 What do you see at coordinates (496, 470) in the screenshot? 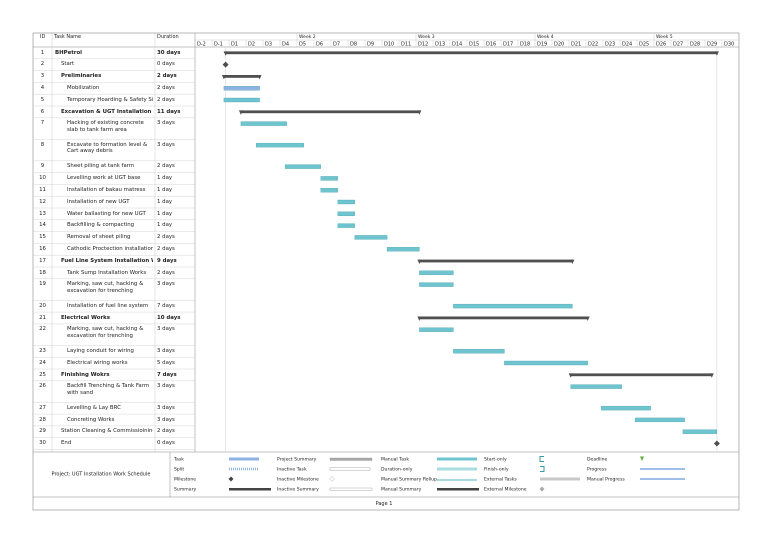
I see `legend-label: Finish-only` at bounding box center [496, 470].